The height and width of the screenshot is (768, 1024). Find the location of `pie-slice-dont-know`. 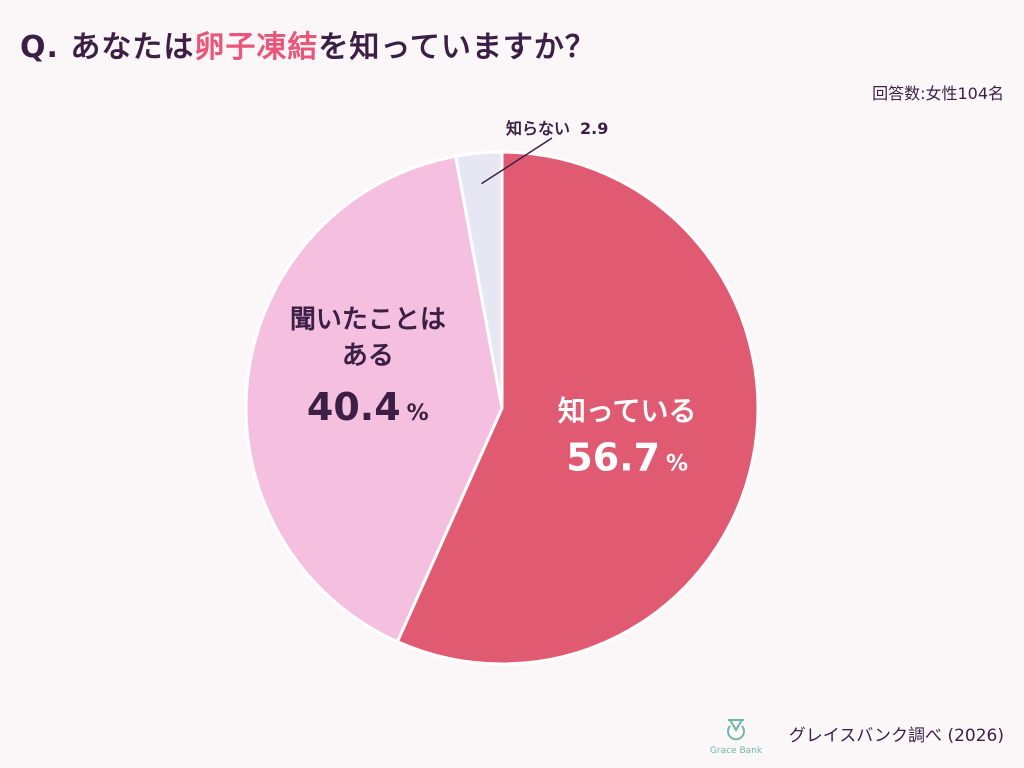

pie-slice-dont-know is located at coordinates (478, 279).